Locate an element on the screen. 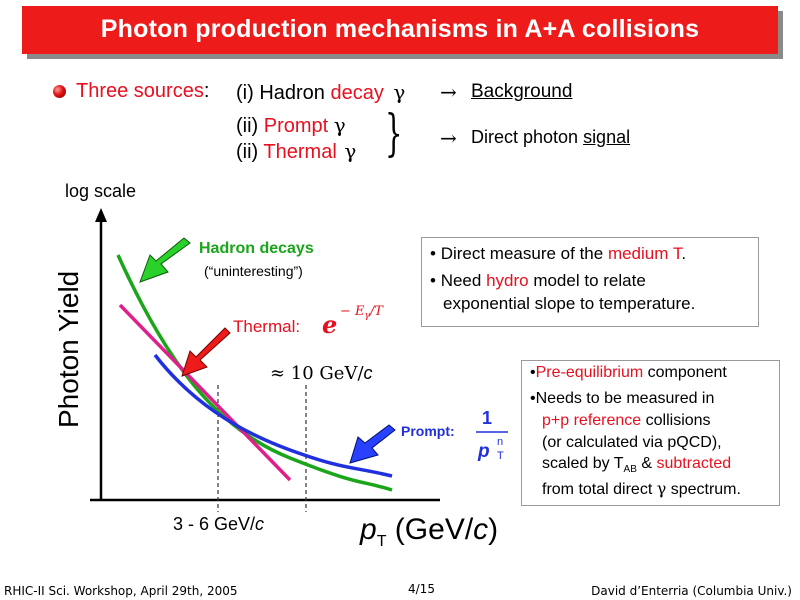  hadron-arrow-icon is located at coordinates (165, 260).